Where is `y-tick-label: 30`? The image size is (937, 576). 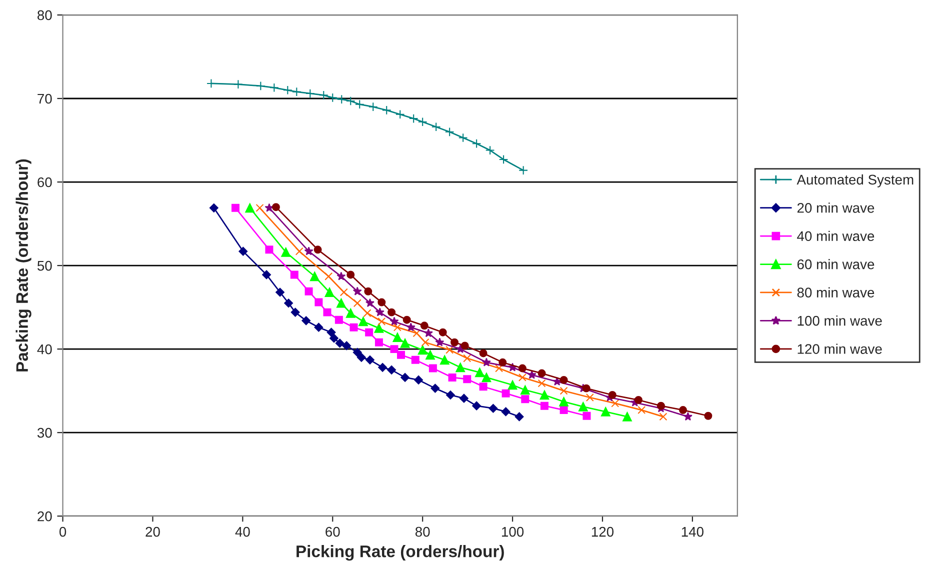 y-tick-label: 30 is located at coordinates (44, 433).